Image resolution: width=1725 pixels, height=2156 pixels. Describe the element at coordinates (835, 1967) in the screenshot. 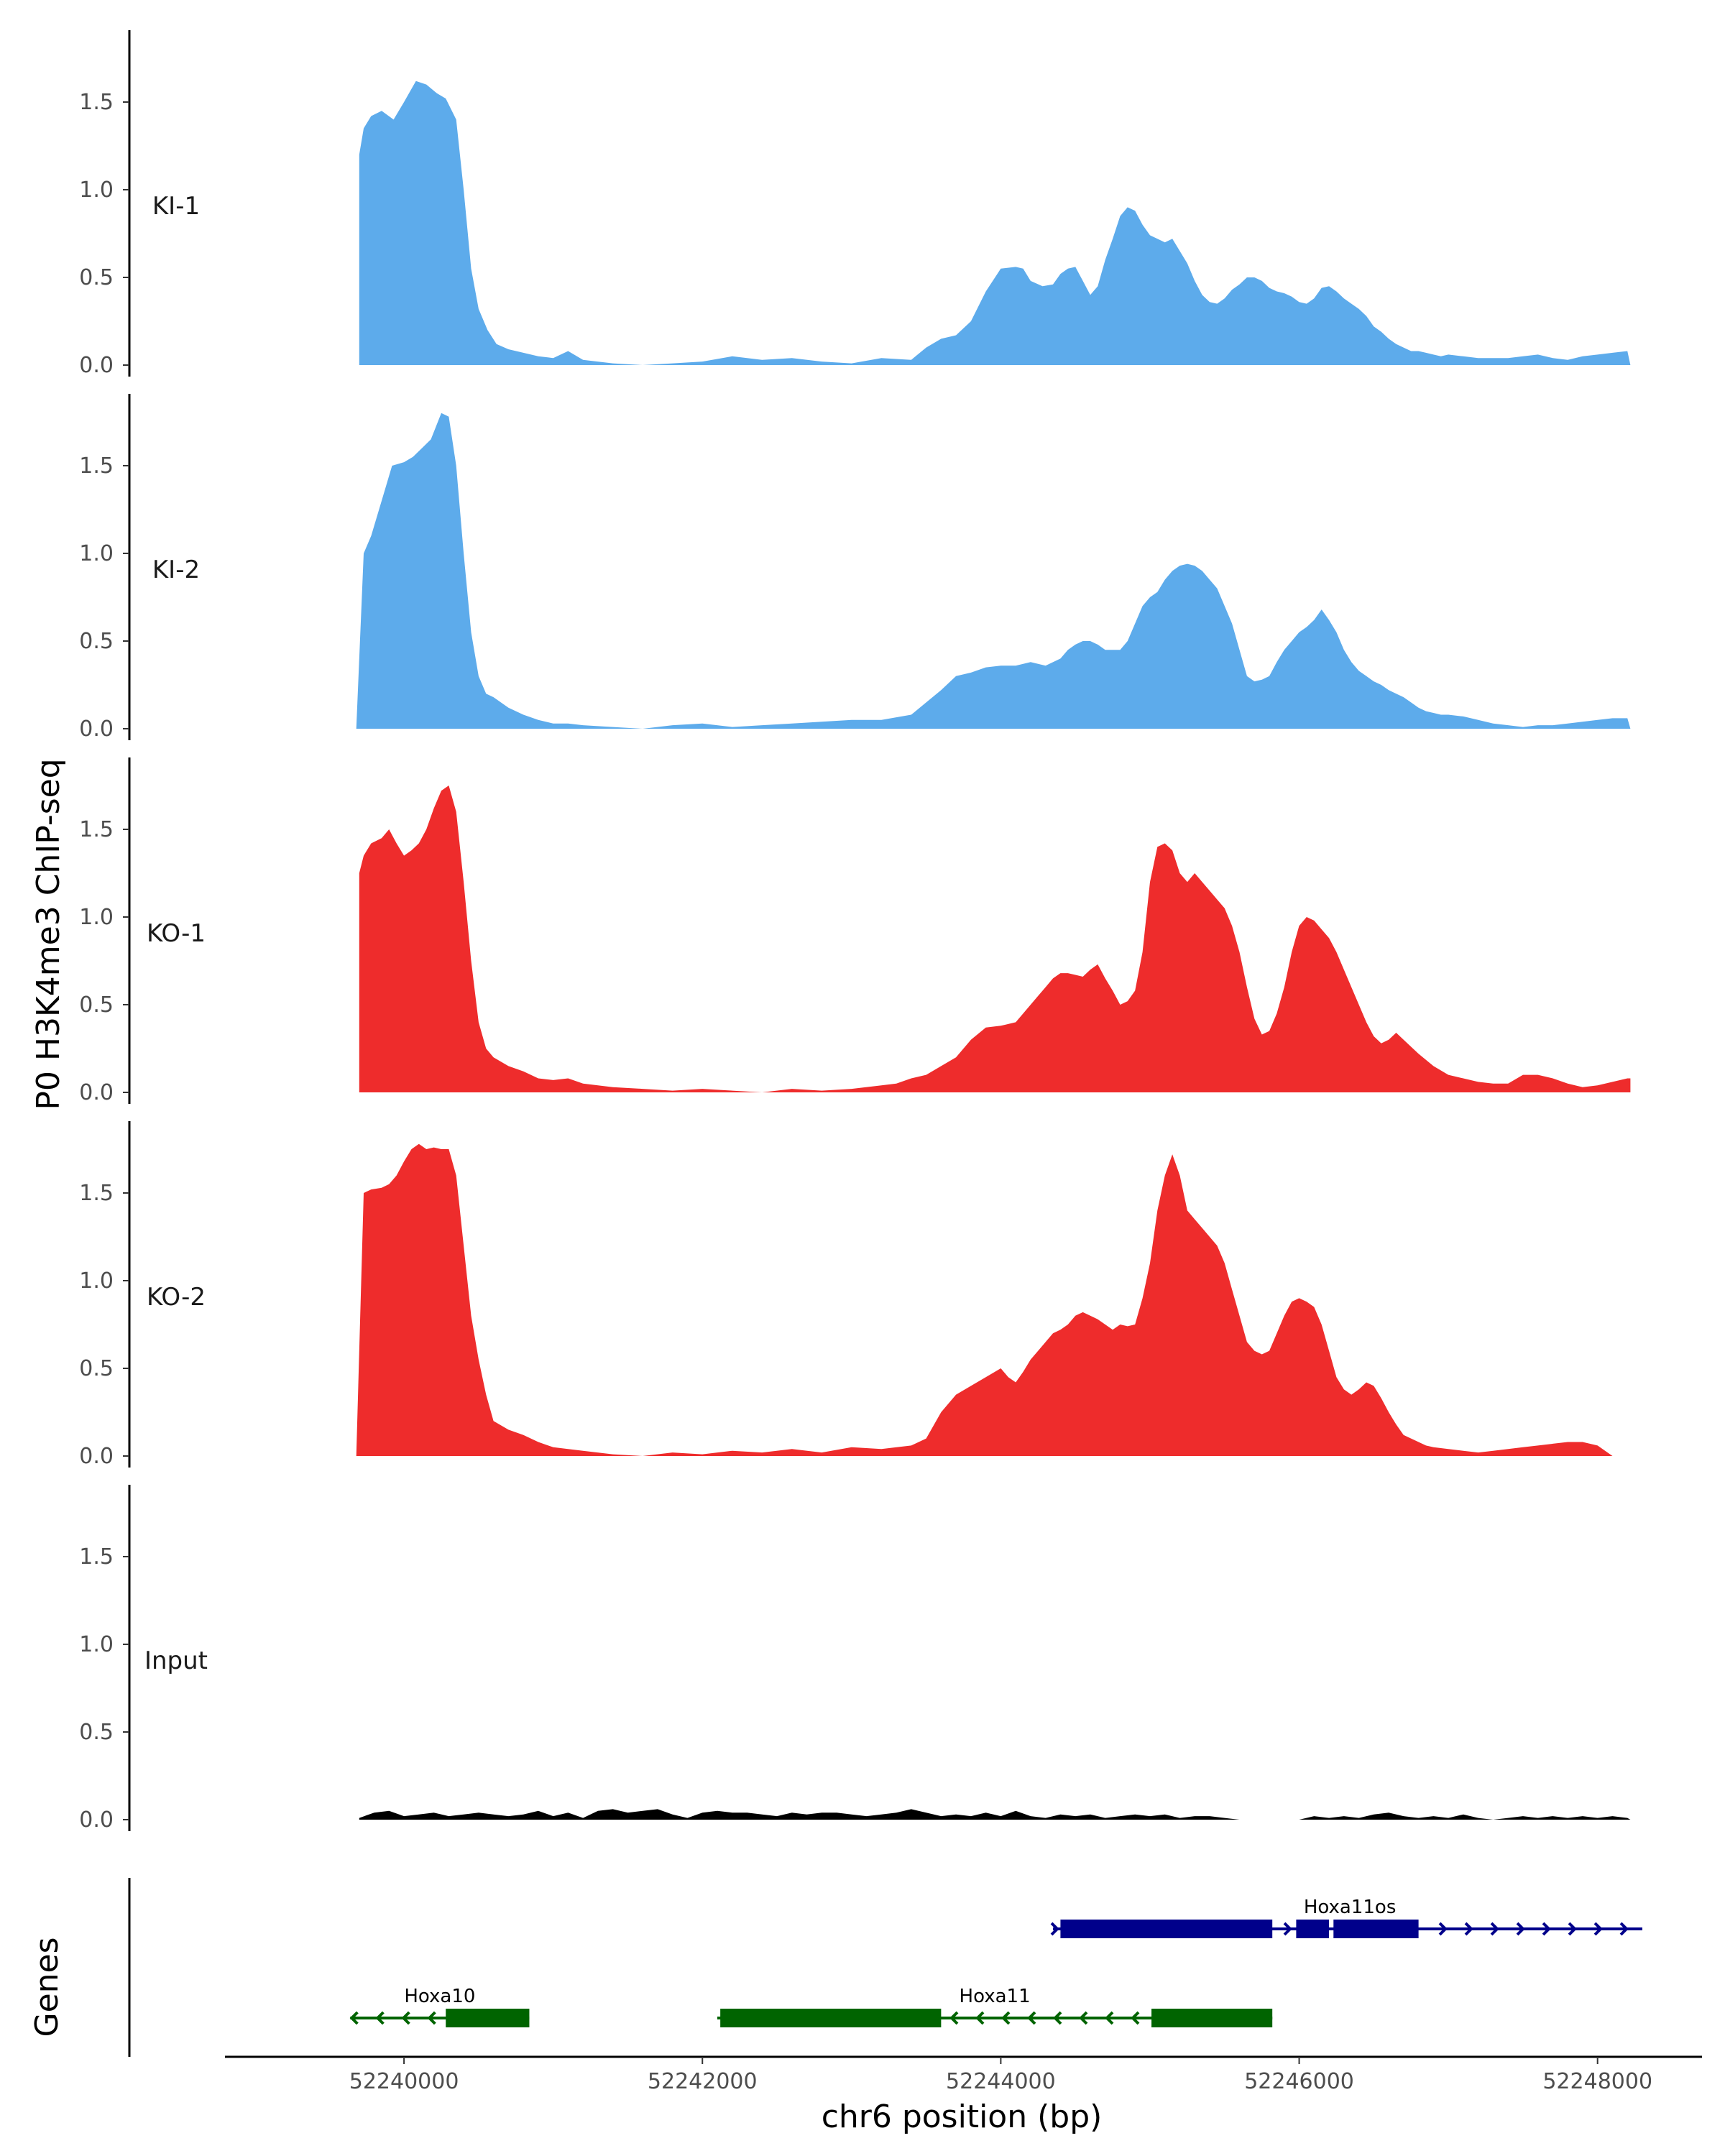

I see `genes-panel: Genes Hoxa11os Hoxa10 Hoxa11` at that location.